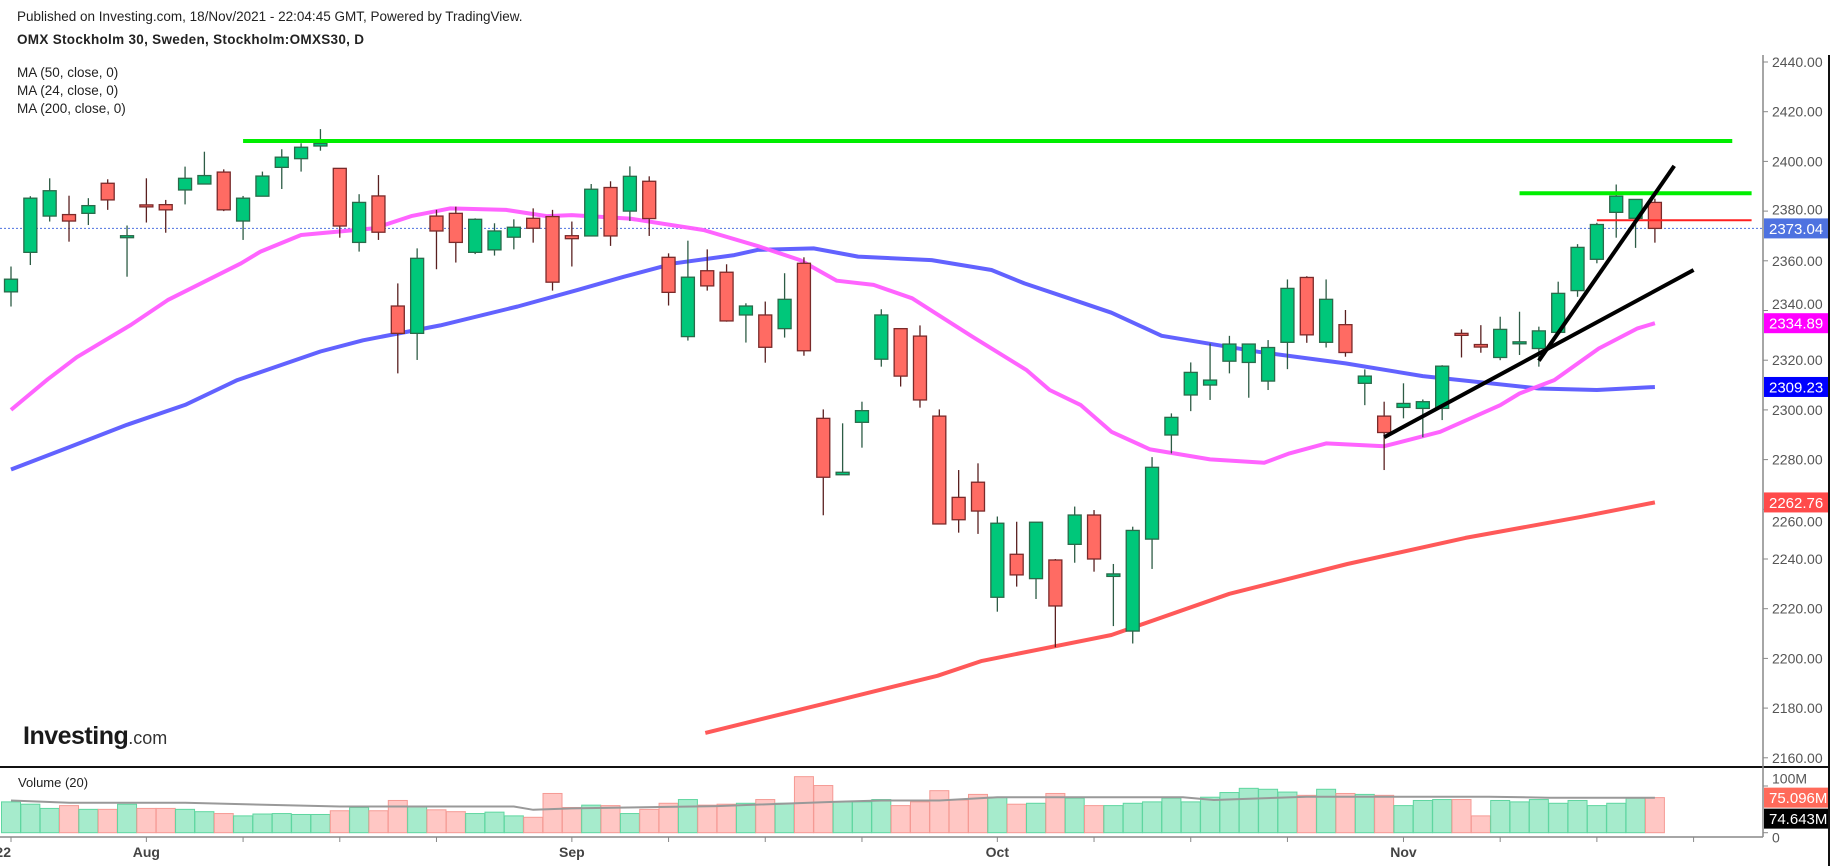 This screenshot has height=866, width=1837. Describe the element at coordinates (53, 782) in the screenshot. I see `legend-volume: Volume (20)` at that location.